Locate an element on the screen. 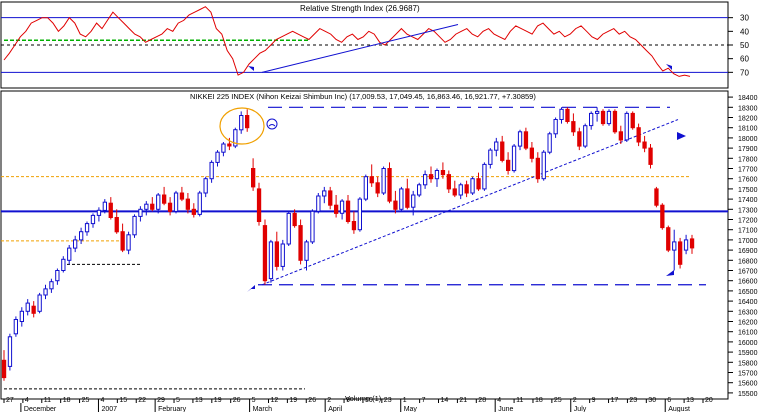 Image resolution: width=770 pixels, height=417 pixels. peak-highlight-circle is located at coordinates (242, 126).